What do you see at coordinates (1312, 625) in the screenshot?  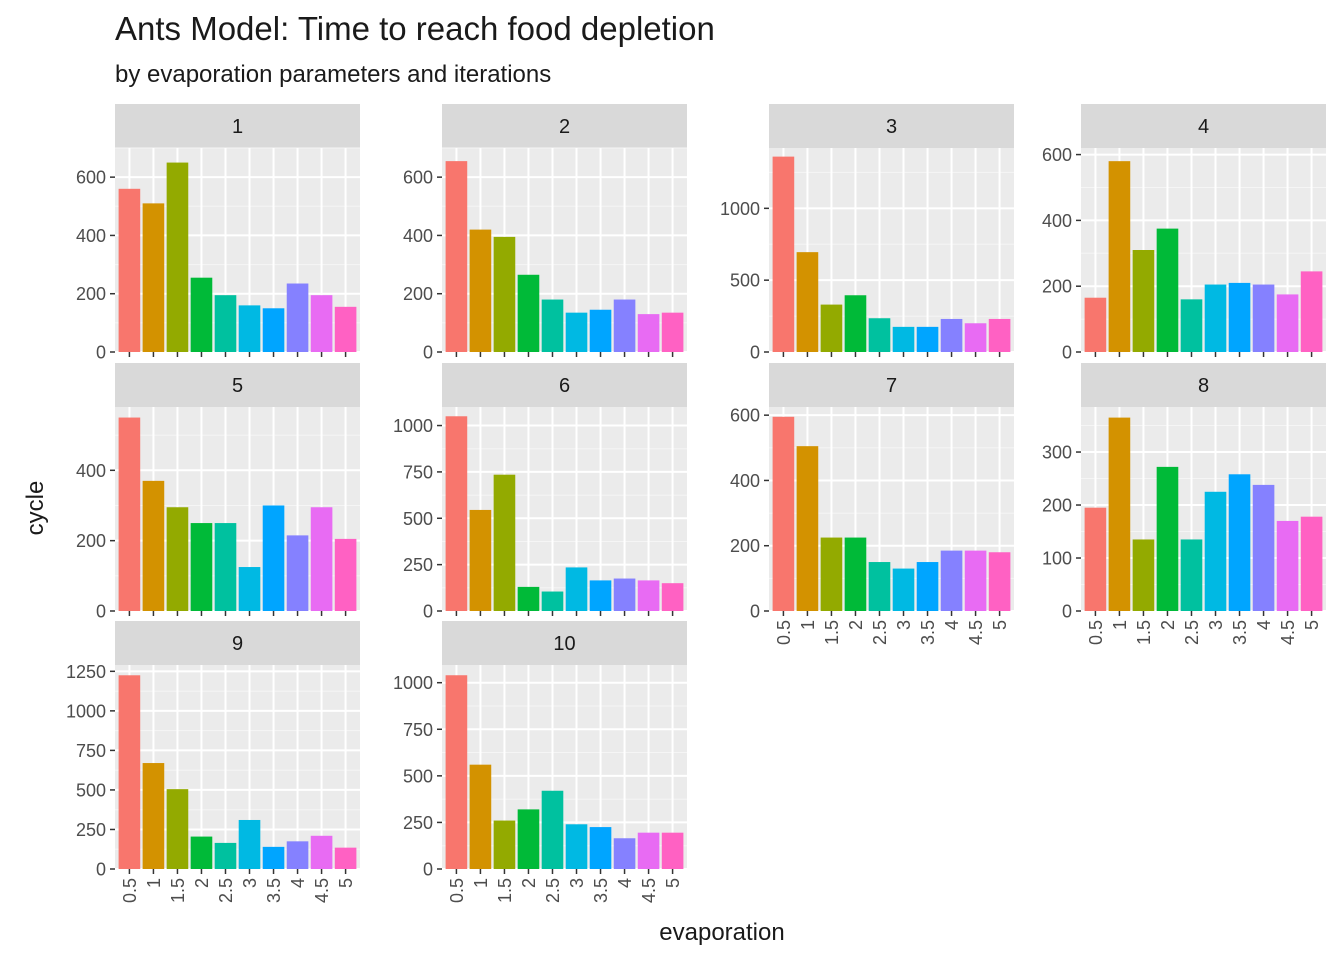 I see `x-tick-label: 5` at bounding box center [1312, 625].